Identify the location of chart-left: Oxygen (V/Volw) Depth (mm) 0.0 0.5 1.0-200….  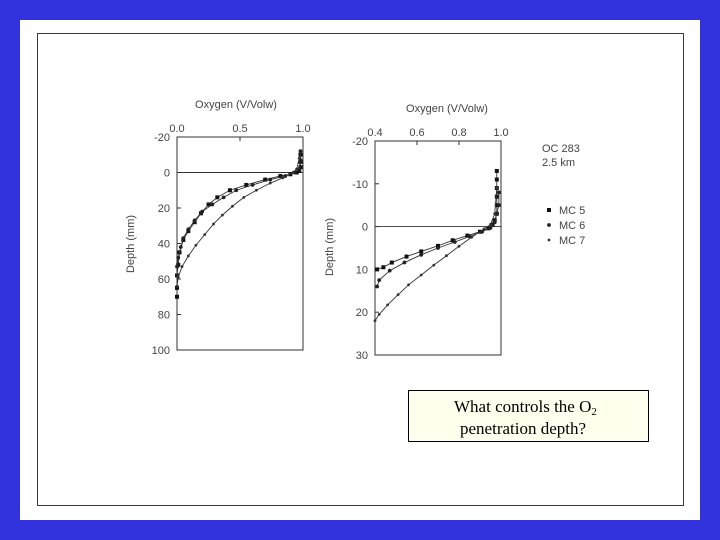
(218, 228).